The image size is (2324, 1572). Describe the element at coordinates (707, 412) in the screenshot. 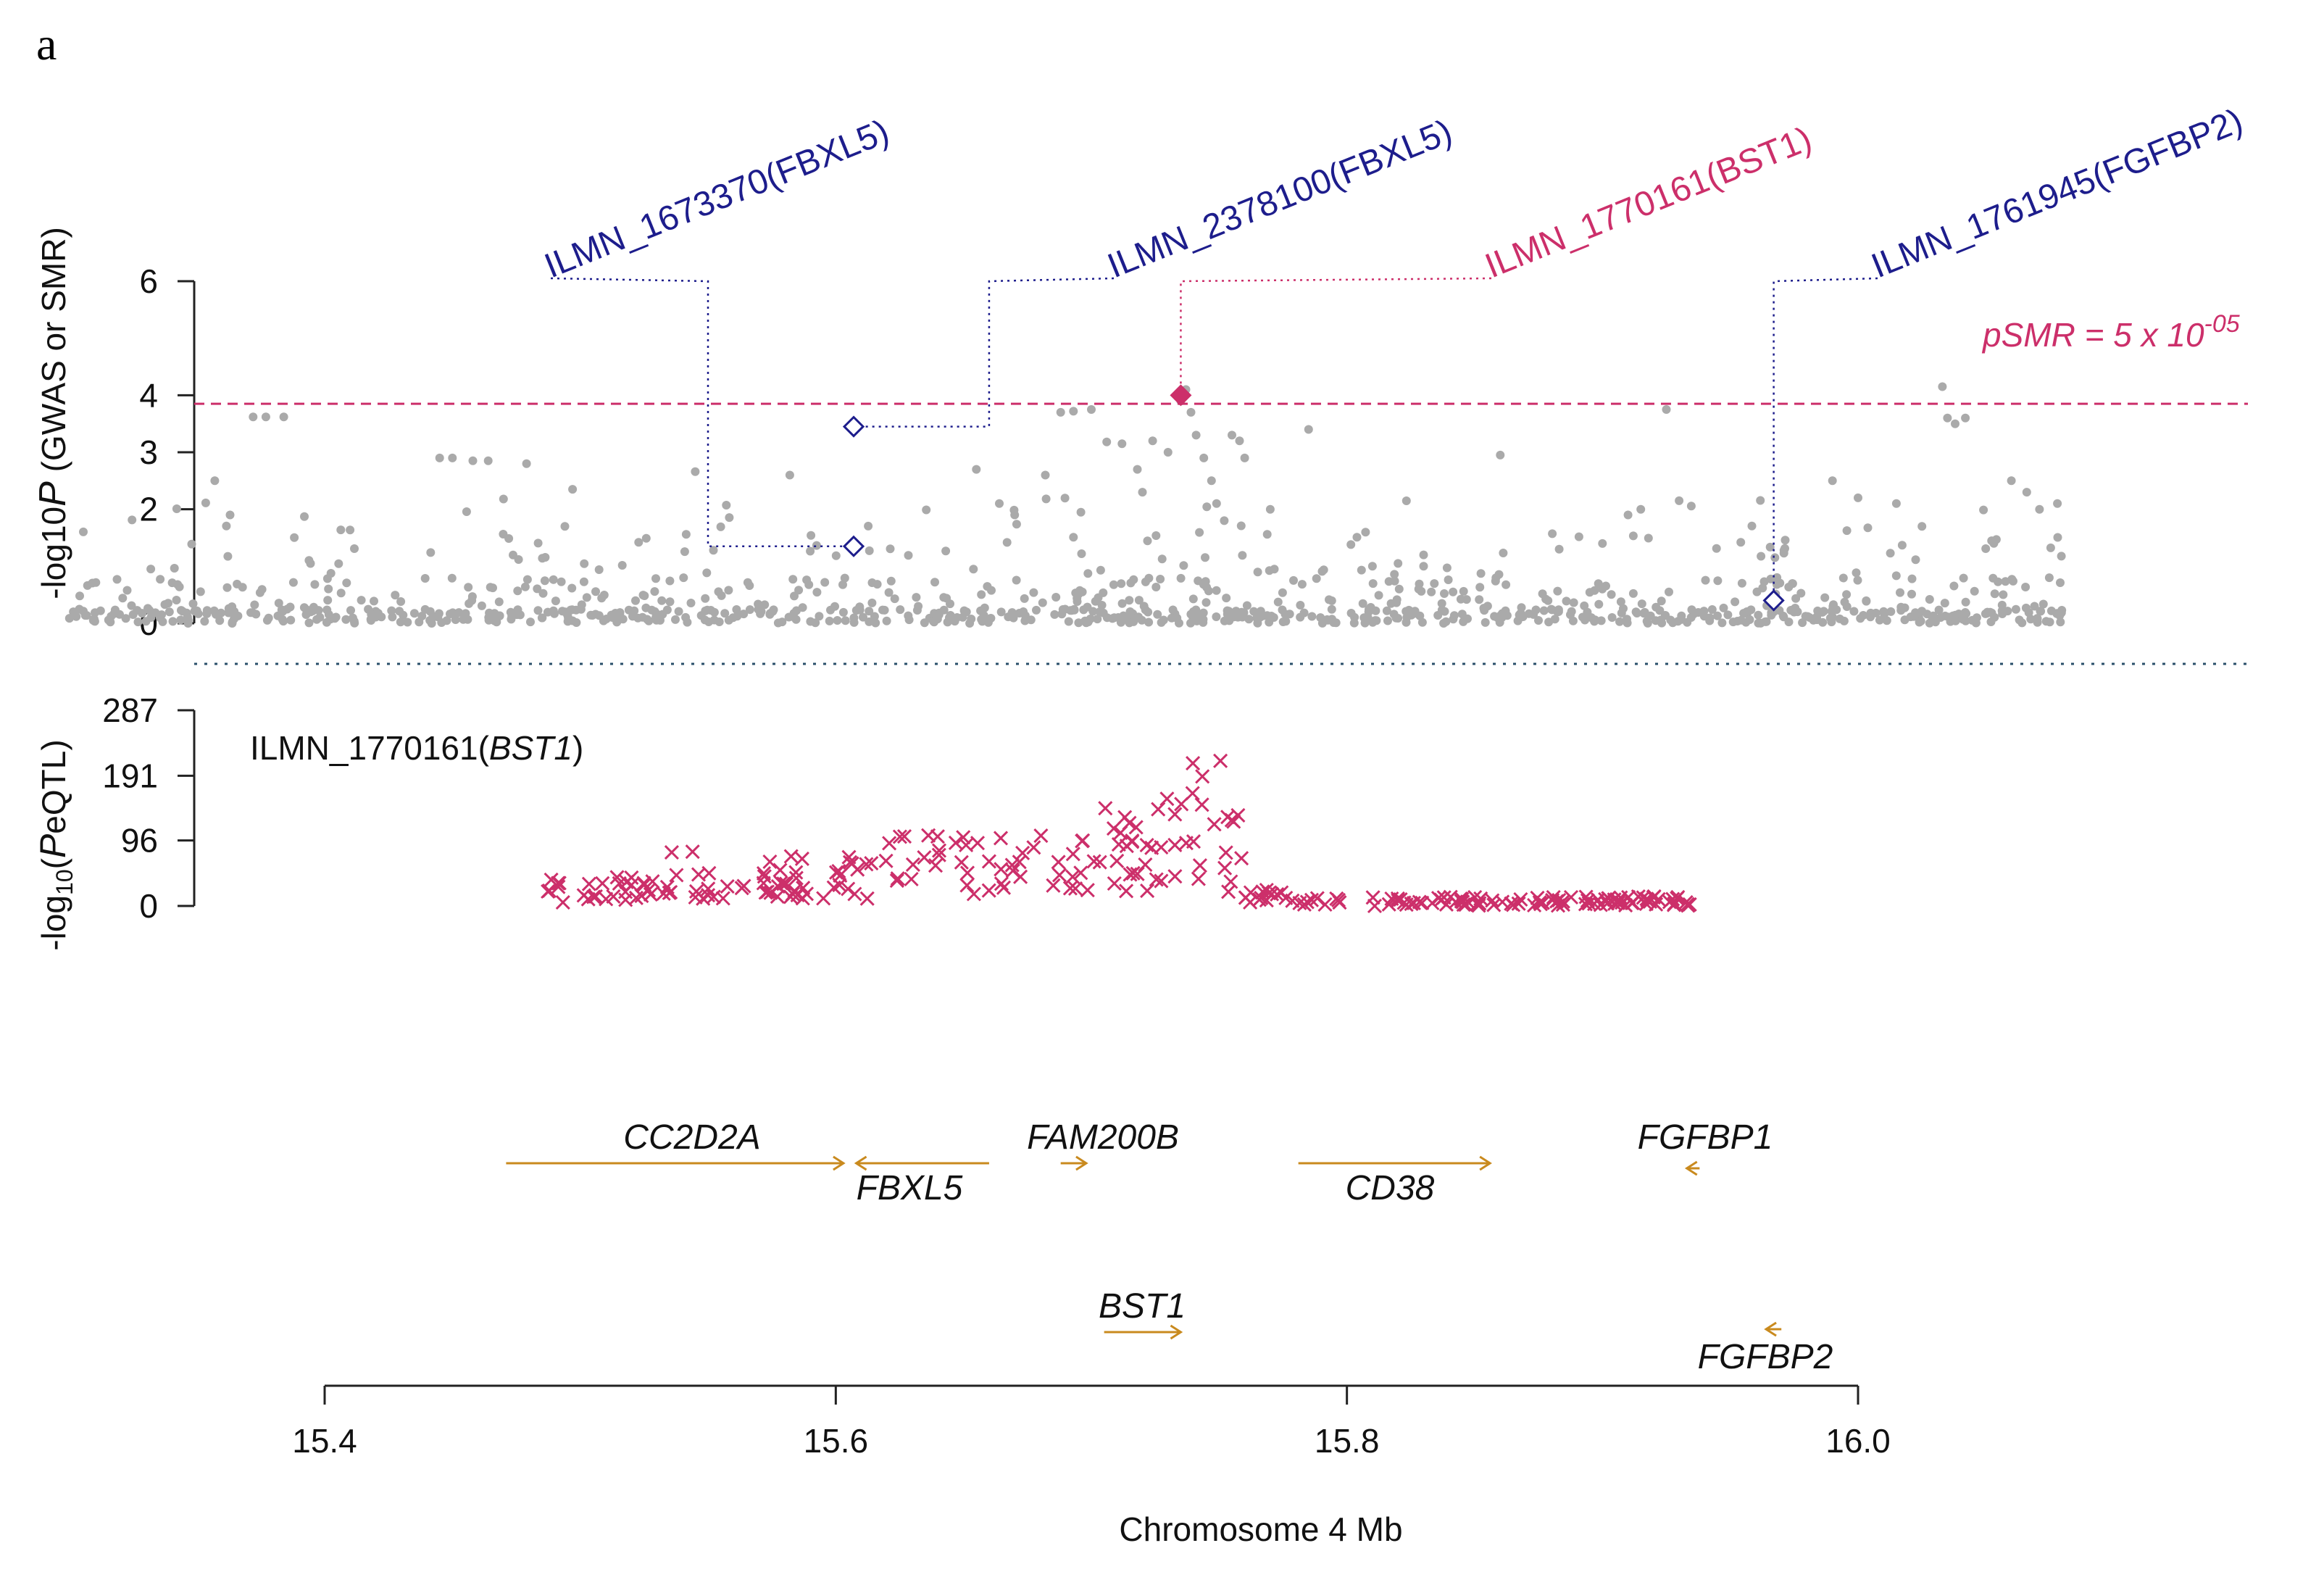

I see `probe-connector` at that location.